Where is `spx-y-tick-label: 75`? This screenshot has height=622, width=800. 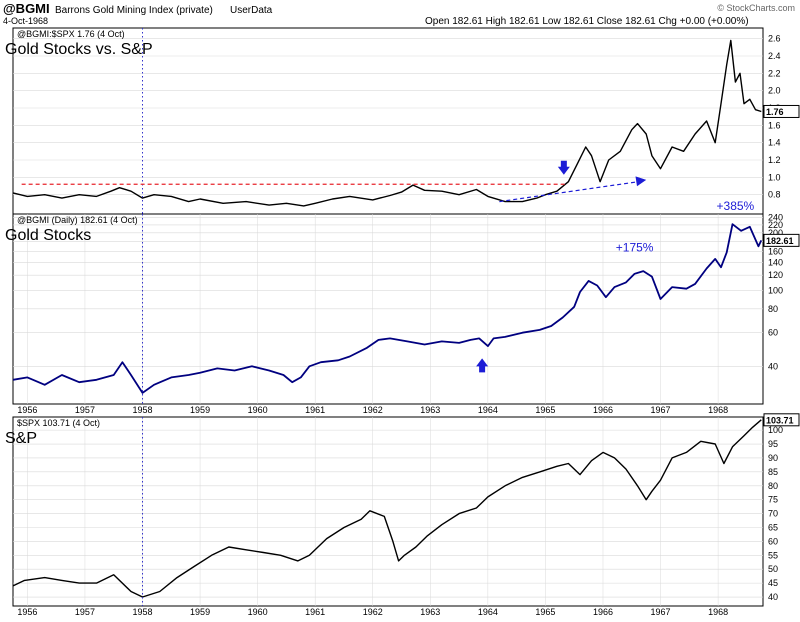
spx-y-tick-label: 75 is located at coordinates (773, 500).